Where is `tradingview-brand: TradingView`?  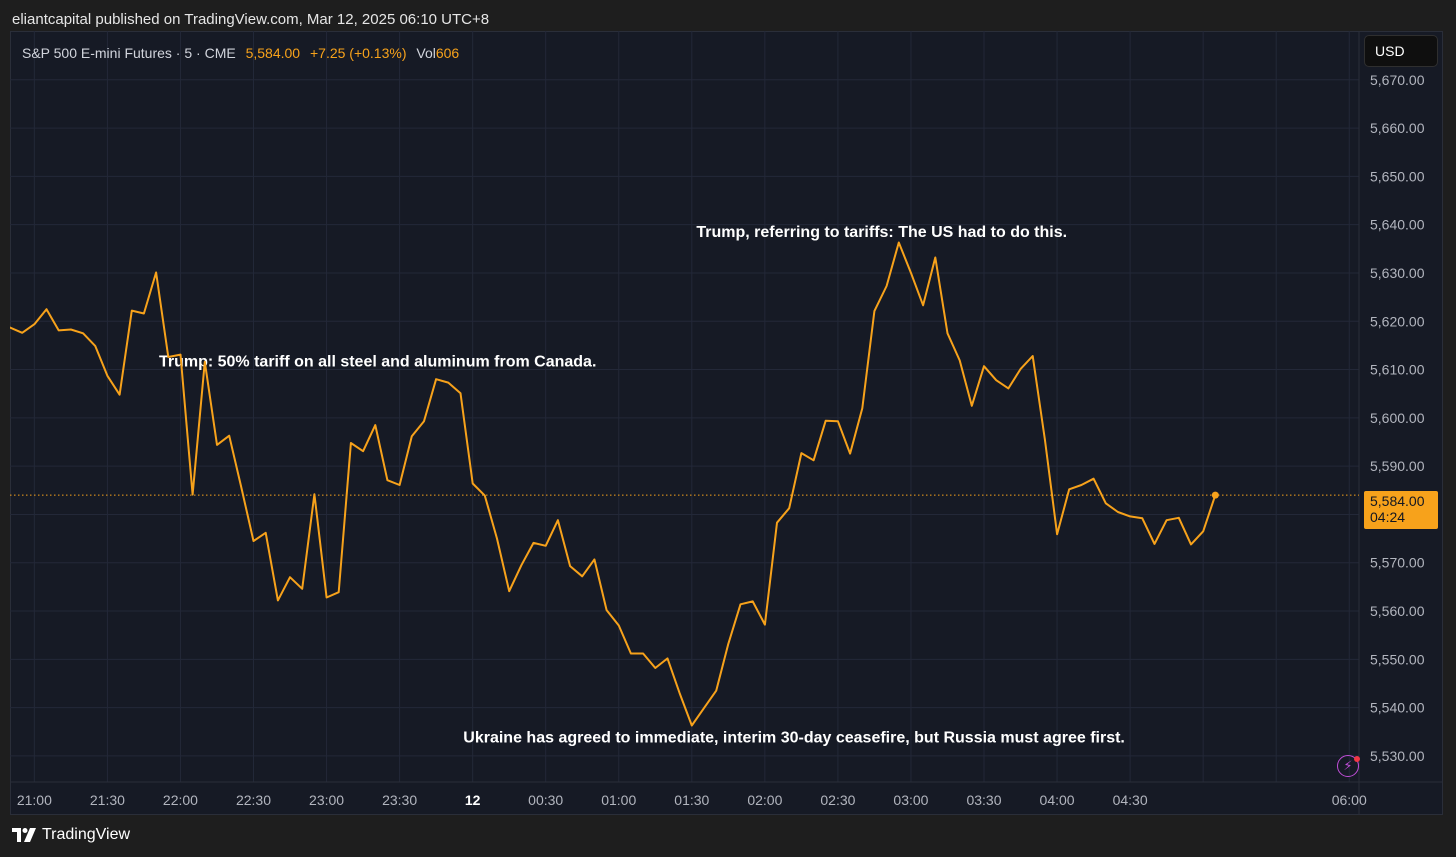
tradingview-brand: TradingView is located at coordinates (71, 835).